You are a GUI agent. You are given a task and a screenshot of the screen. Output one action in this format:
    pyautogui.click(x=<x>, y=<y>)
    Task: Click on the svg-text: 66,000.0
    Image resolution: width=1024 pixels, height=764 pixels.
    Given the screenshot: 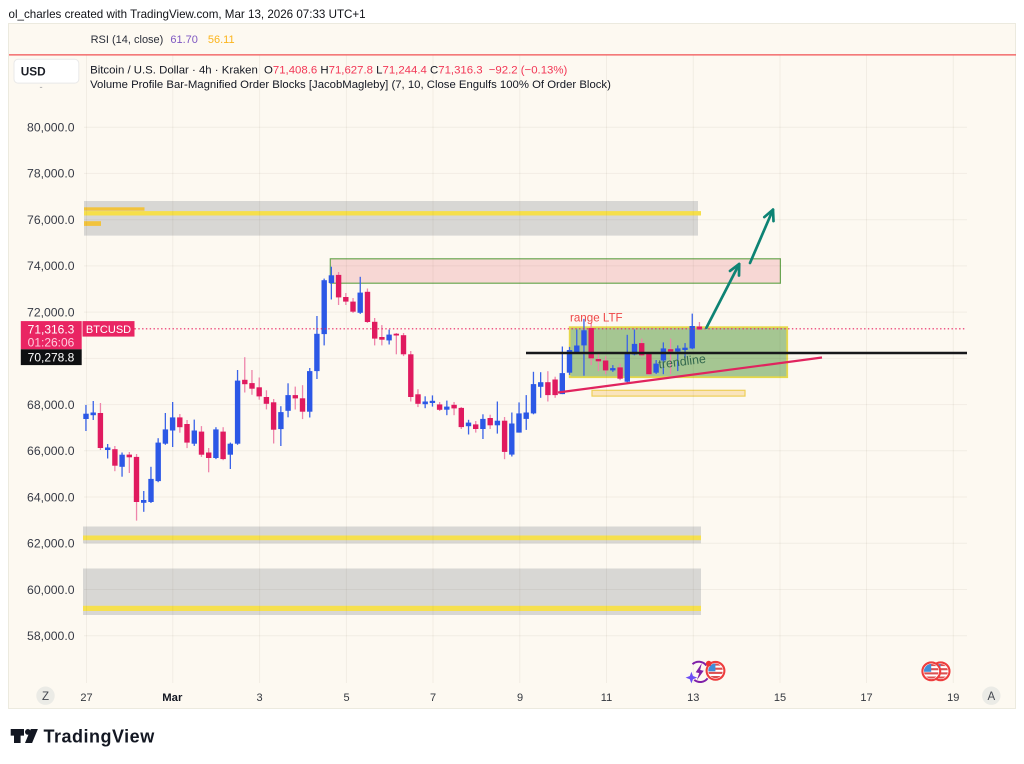 What is the action you would take?
    pyautogui.click(x=51, y=451)
    